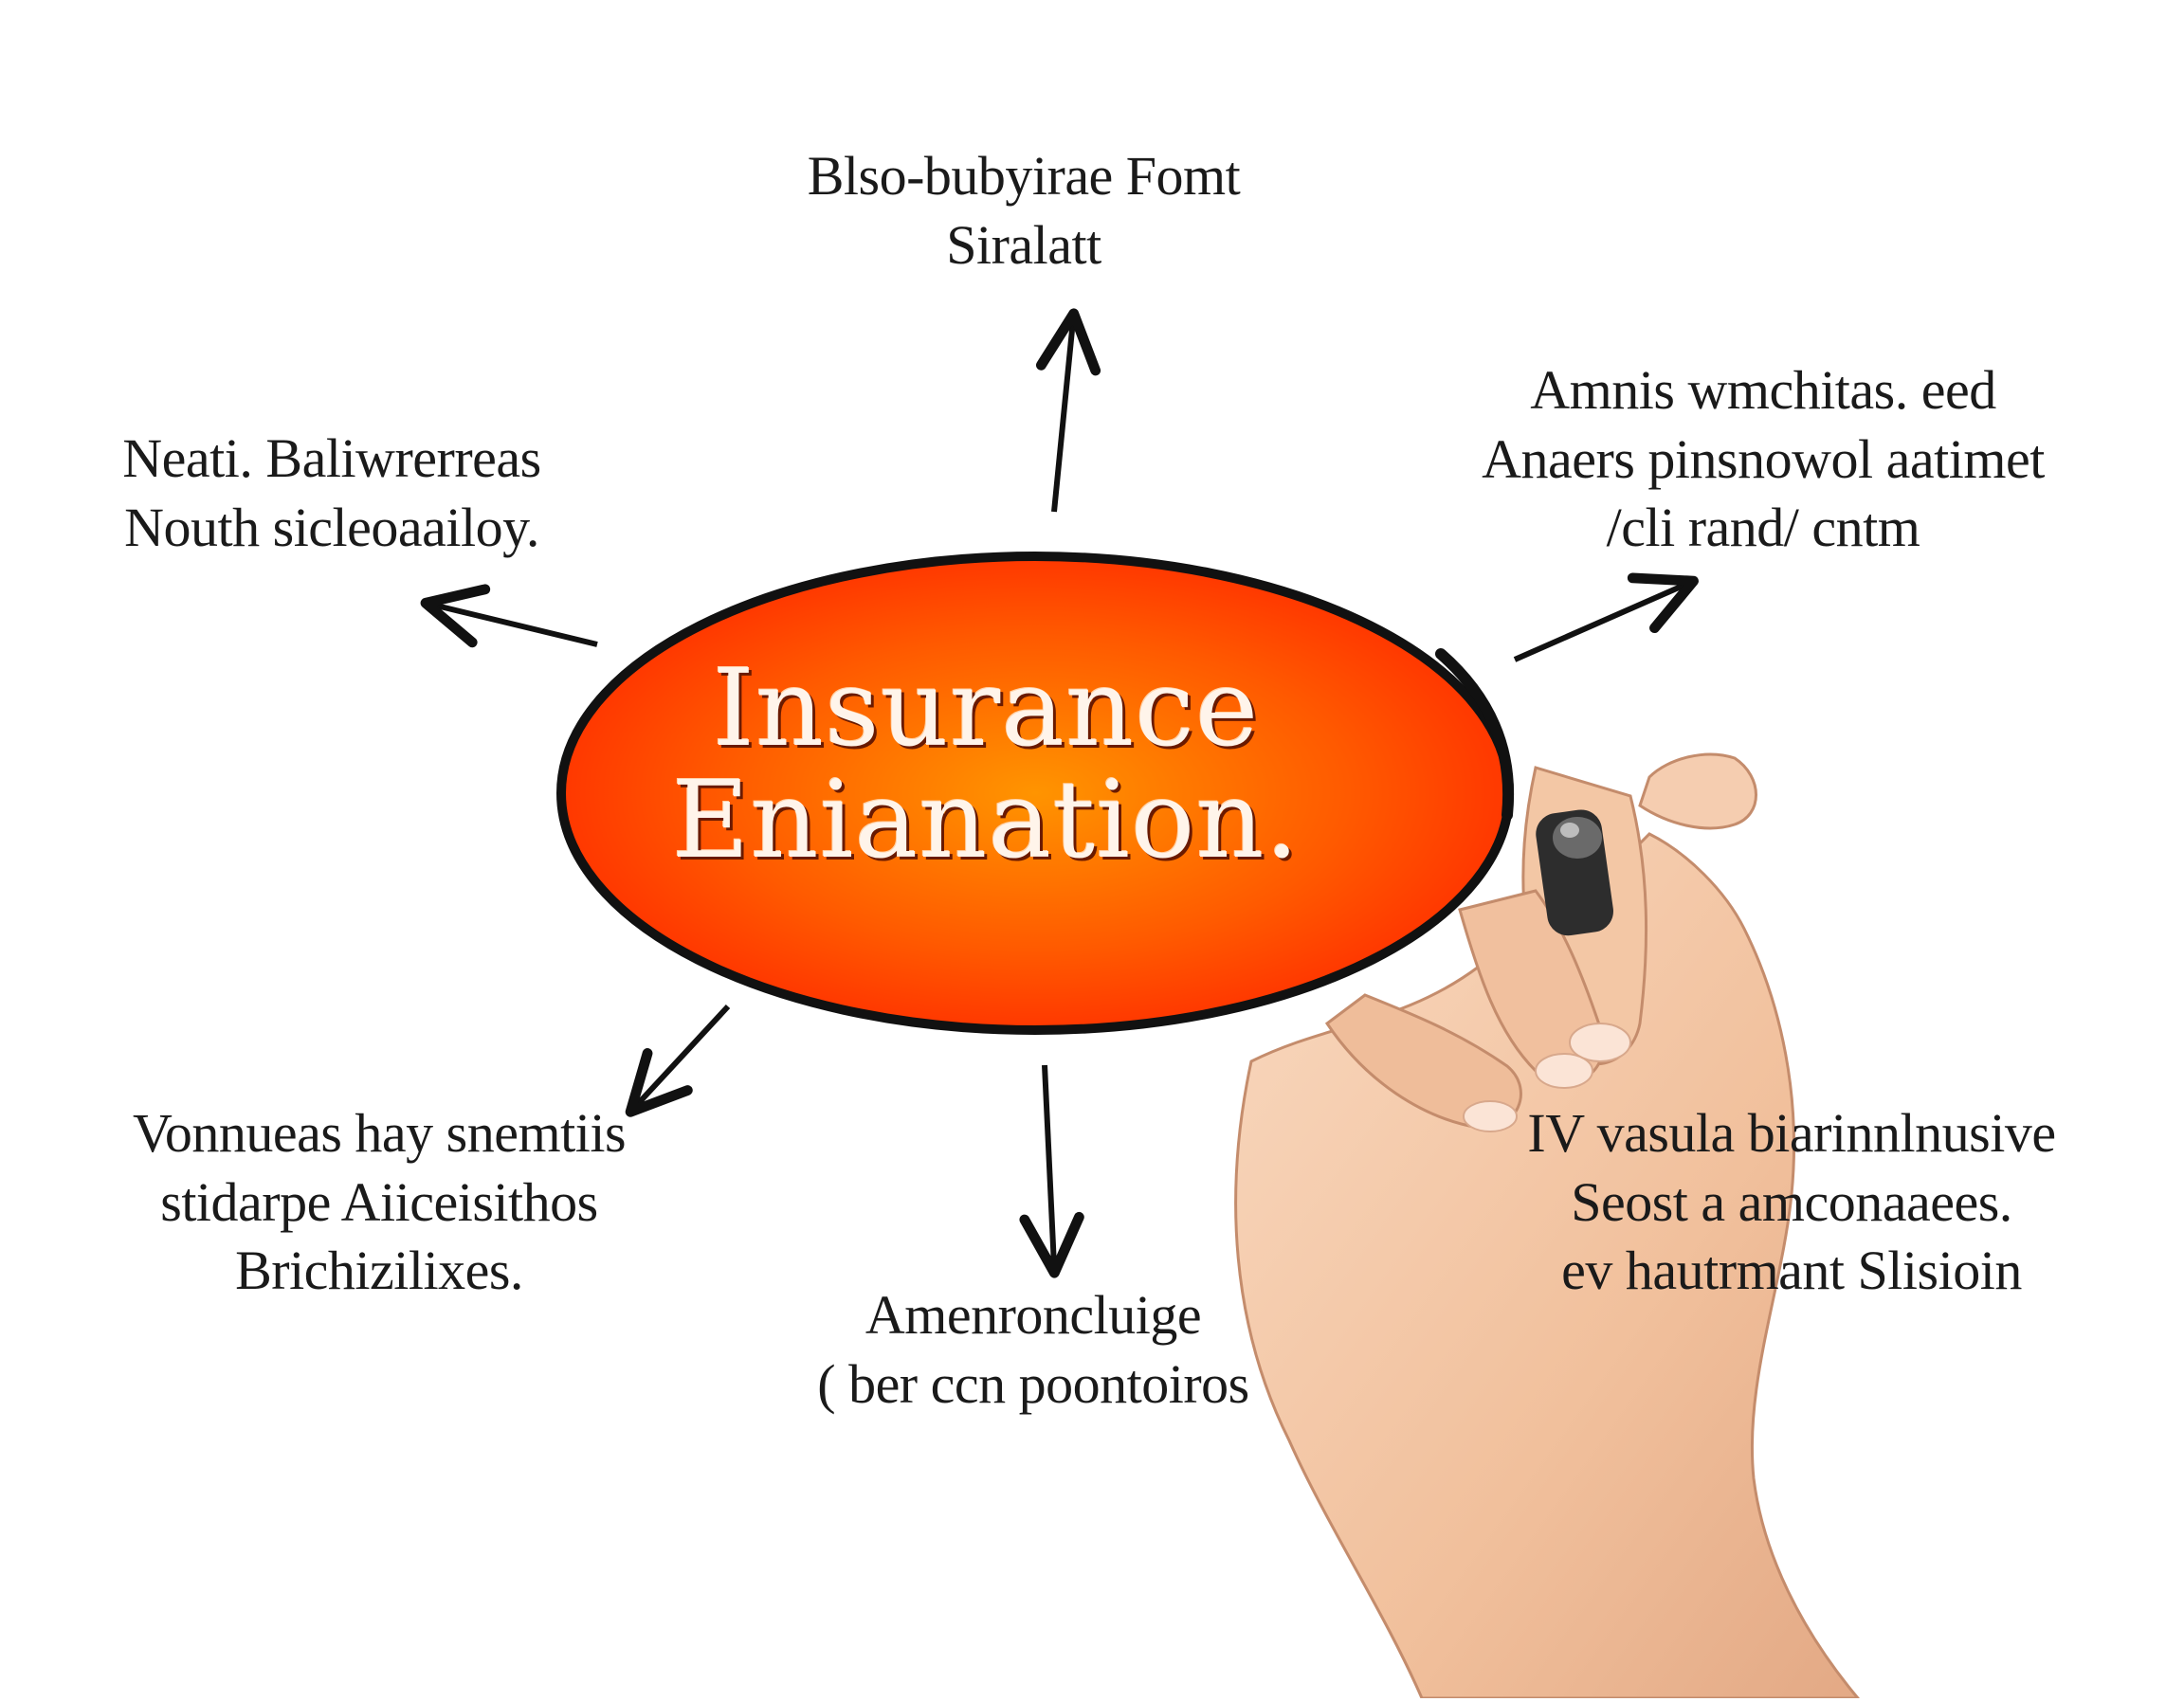  I want to click on node-bottom: Amenroncluige ( ber ccn poontoiros, so click(1033, 1350).